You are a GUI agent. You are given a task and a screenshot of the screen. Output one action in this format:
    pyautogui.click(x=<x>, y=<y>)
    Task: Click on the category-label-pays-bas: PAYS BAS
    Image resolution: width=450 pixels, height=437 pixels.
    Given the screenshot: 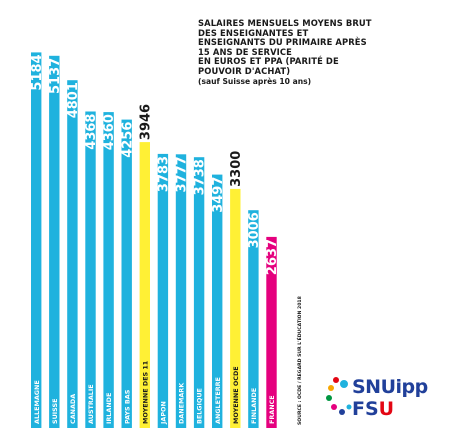 What is the action you would take?
    pyautogui.click(x=127, y=406)
    